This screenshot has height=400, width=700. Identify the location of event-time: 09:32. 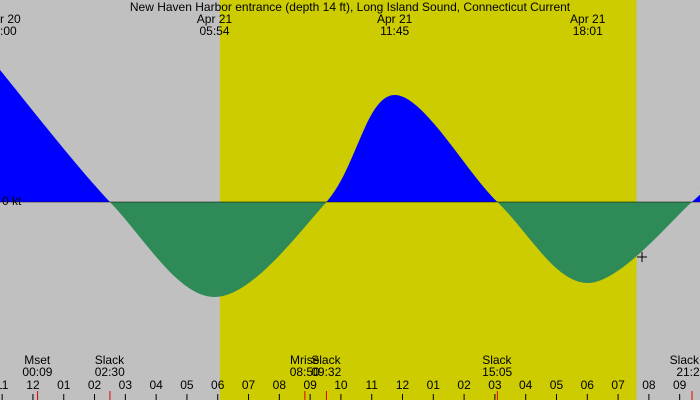
(326, 372).